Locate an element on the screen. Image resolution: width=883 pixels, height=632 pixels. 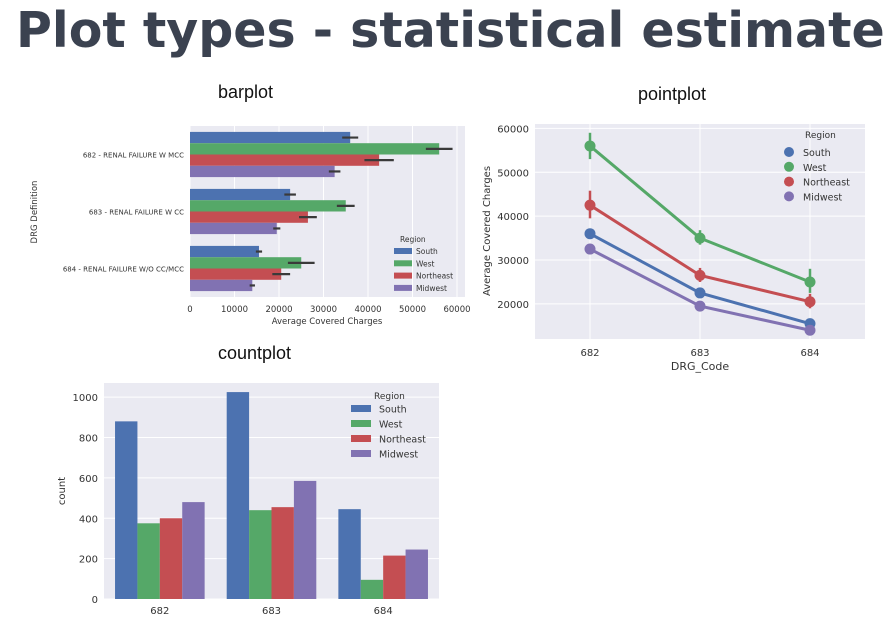
countplot-legend-swatch-midwest is located at coordinates (361, 453).